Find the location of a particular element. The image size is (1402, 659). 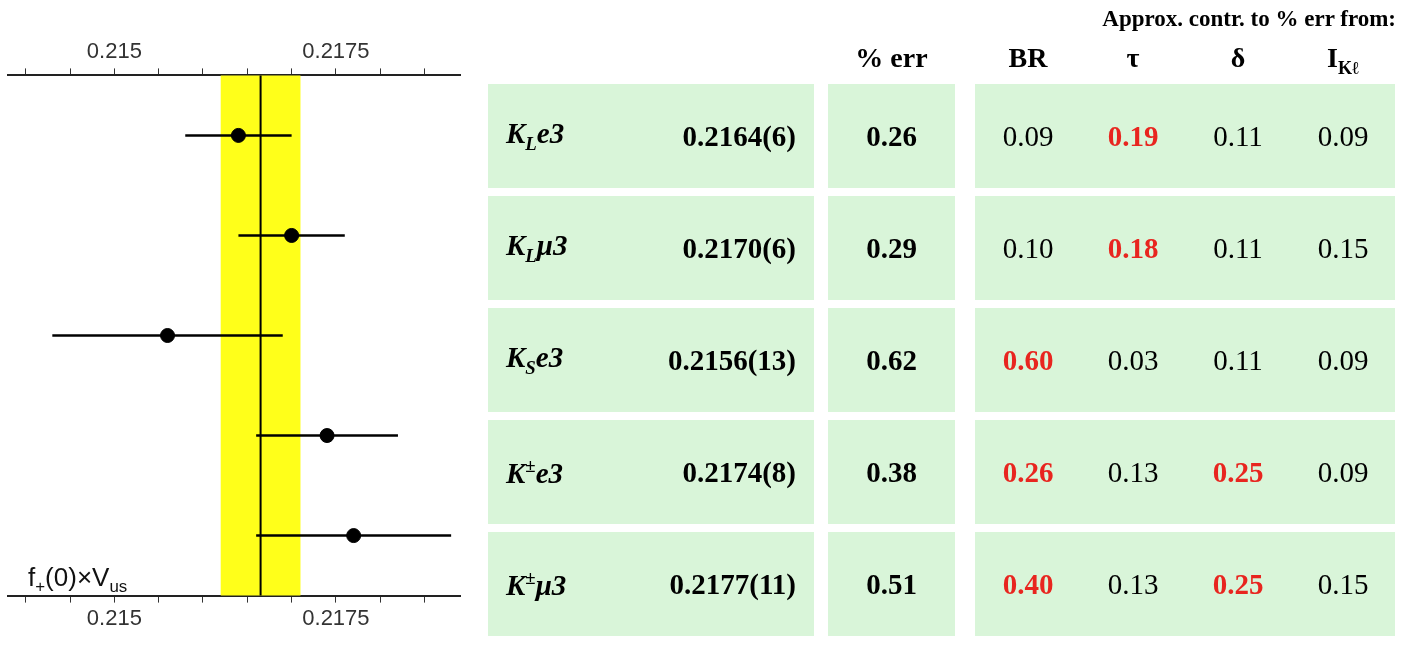

x2-tick-label: 0.2175 is located at coordinates (336, 51).